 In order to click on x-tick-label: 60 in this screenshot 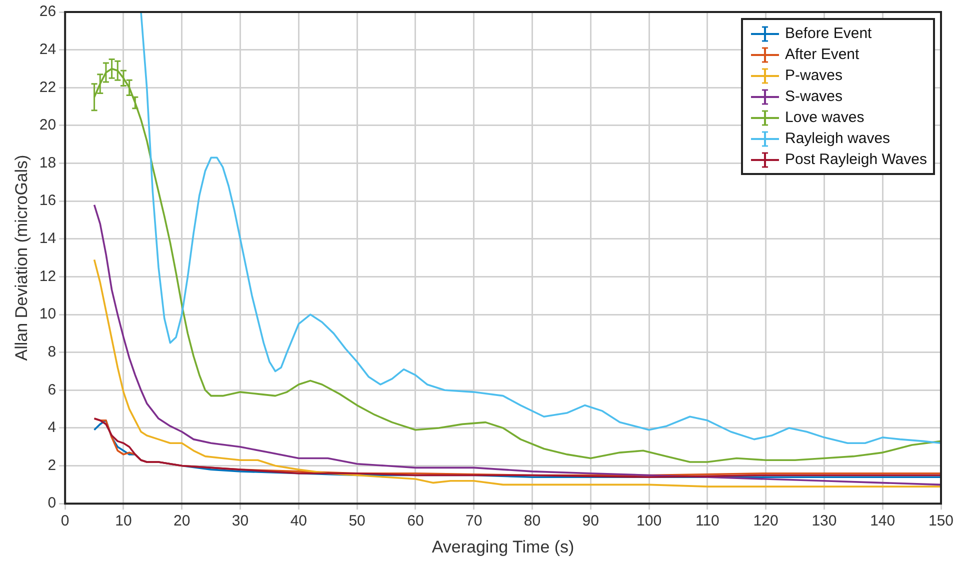, I will do `click(415, 521)`.